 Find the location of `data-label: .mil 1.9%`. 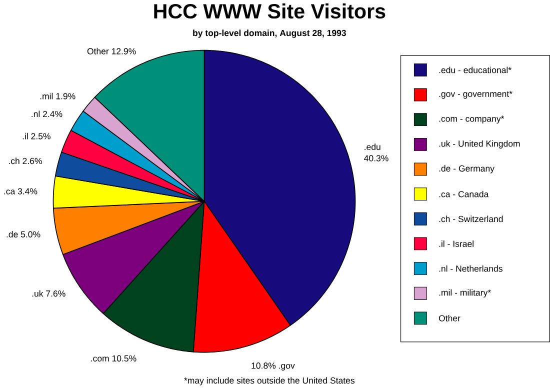

data-label: .mil 1.9% is located at coordinates (58, 96).